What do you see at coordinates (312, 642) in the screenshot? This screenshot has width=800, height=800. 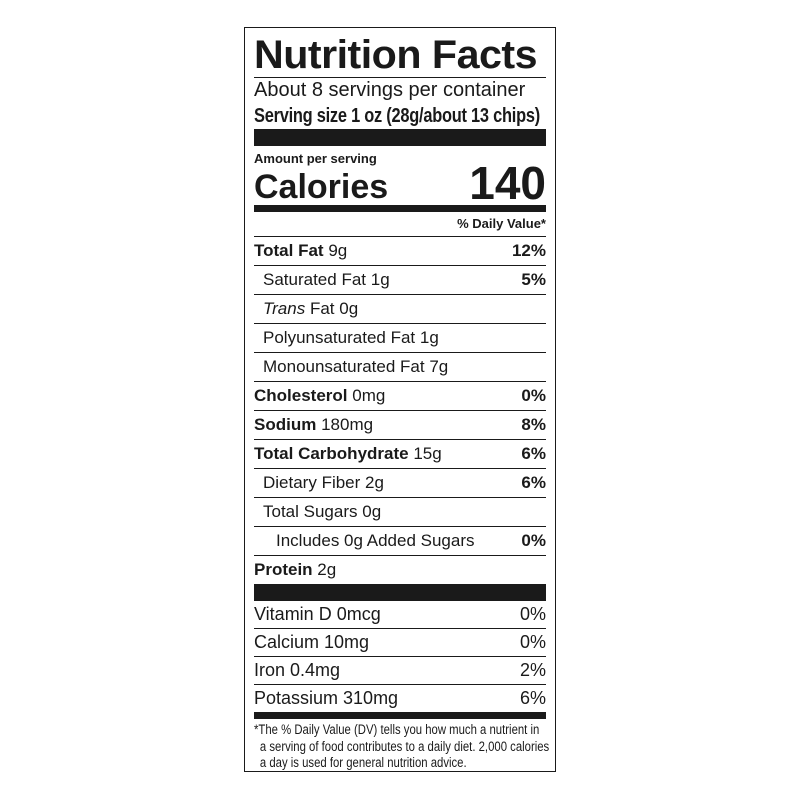 I see `vitamin-label: Calcium 10mg` at bounding box center [312, 642].